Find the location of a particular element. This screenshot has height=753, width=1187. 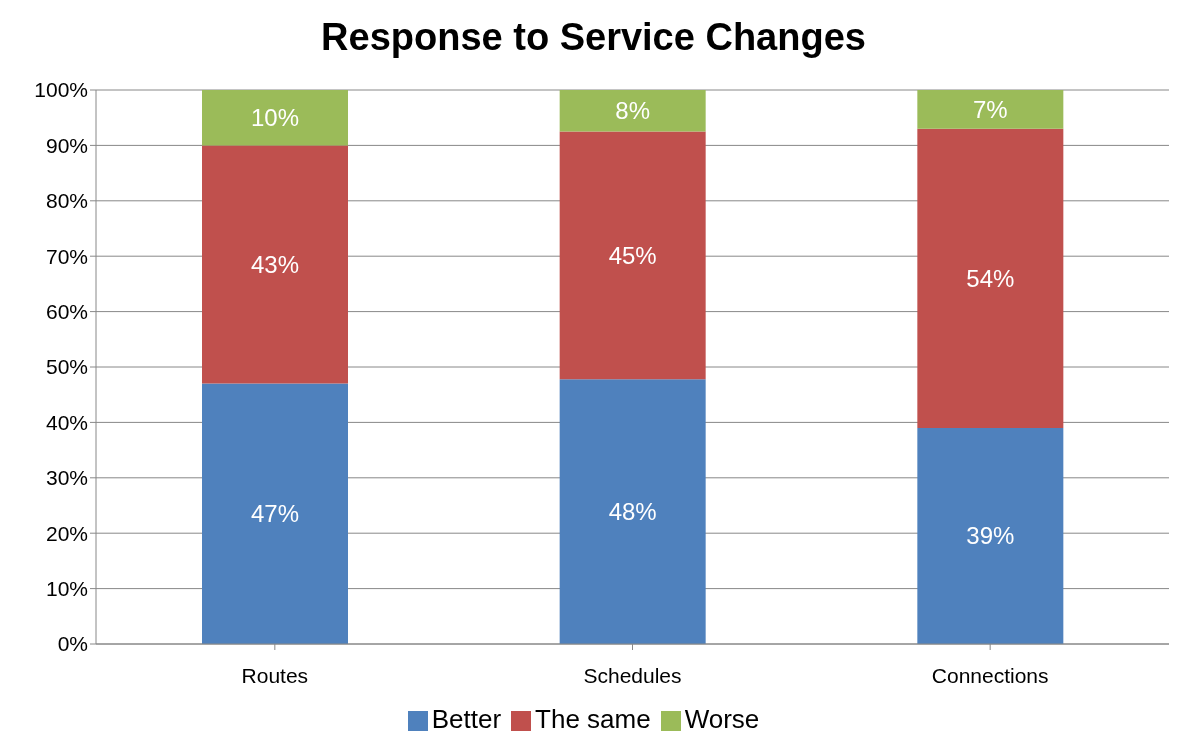

y-tick-label: 50% is located at coordinates (66, 367).